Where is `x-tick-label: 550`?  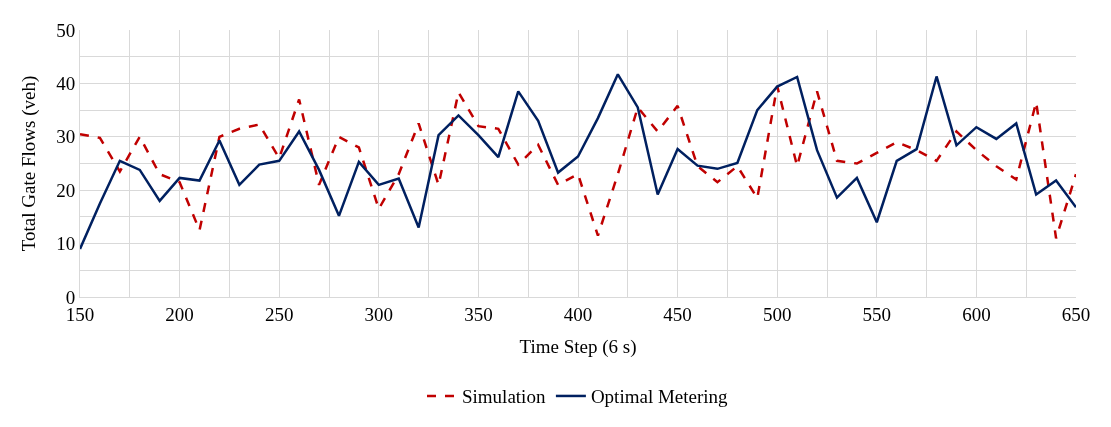
x-tick-label: 550 is located at coordinates (877, 314).